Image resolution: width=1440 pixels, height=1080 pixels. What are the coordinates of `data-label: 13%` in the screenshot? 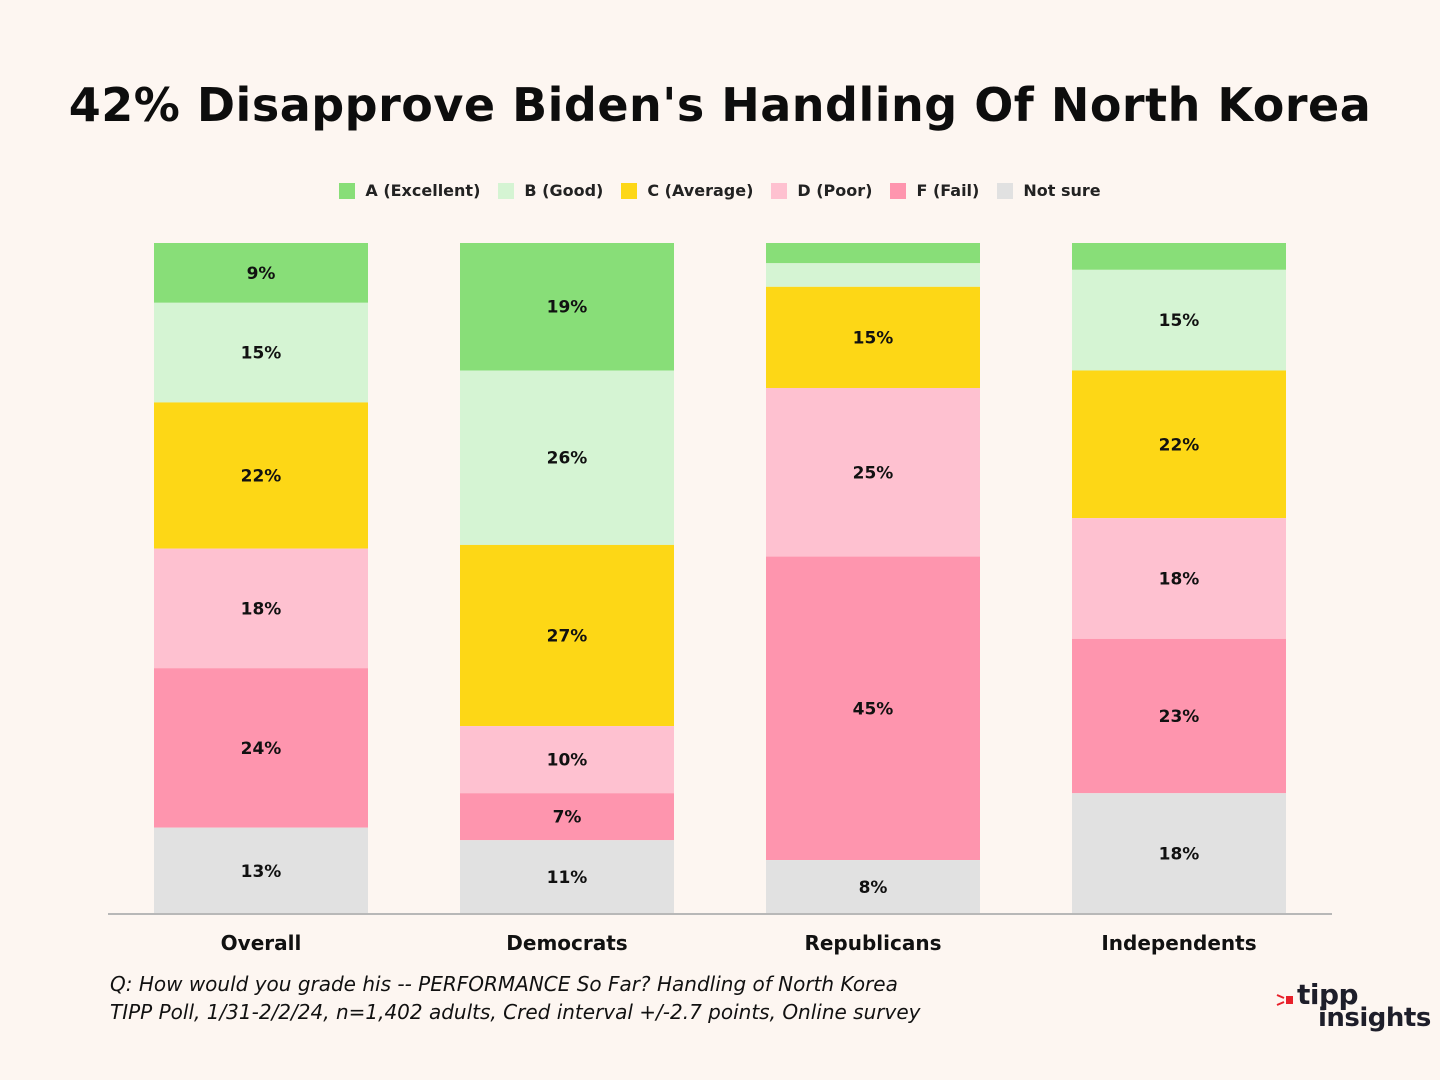 It's located at (261, 872).